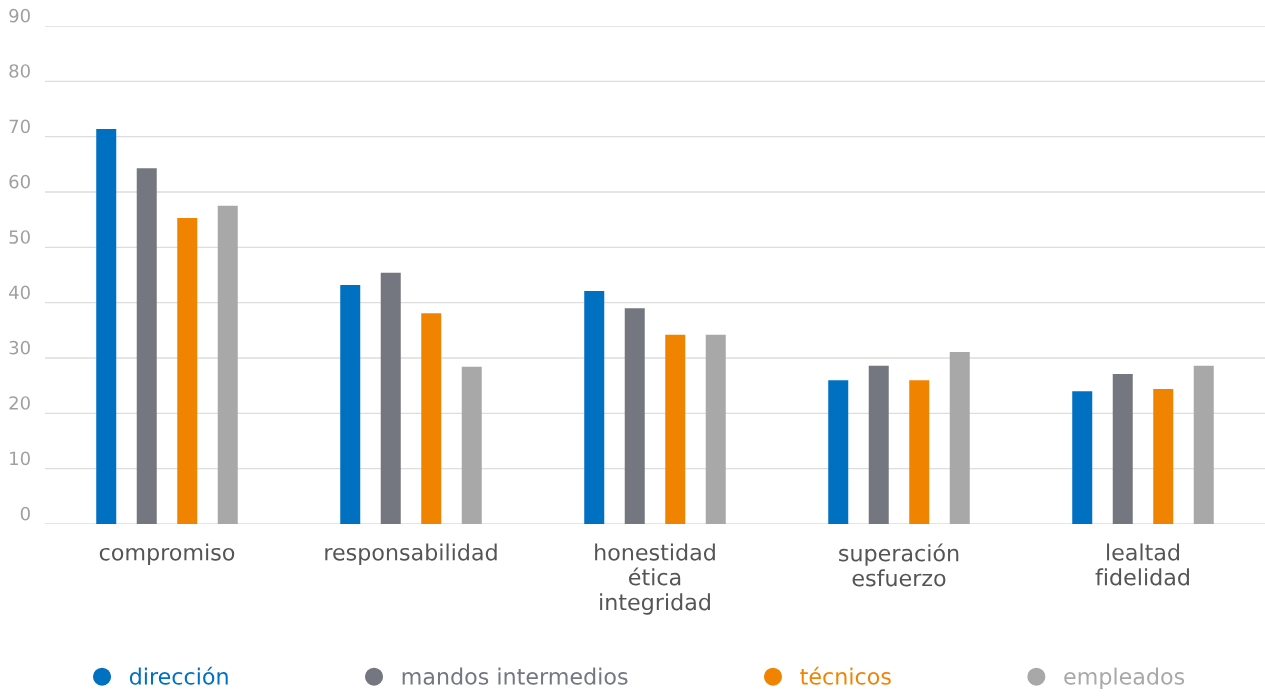 Image resolution: width=1265 pixels, height=698 pixels. I want to click on legend-label: dirección, so click(178, 675).